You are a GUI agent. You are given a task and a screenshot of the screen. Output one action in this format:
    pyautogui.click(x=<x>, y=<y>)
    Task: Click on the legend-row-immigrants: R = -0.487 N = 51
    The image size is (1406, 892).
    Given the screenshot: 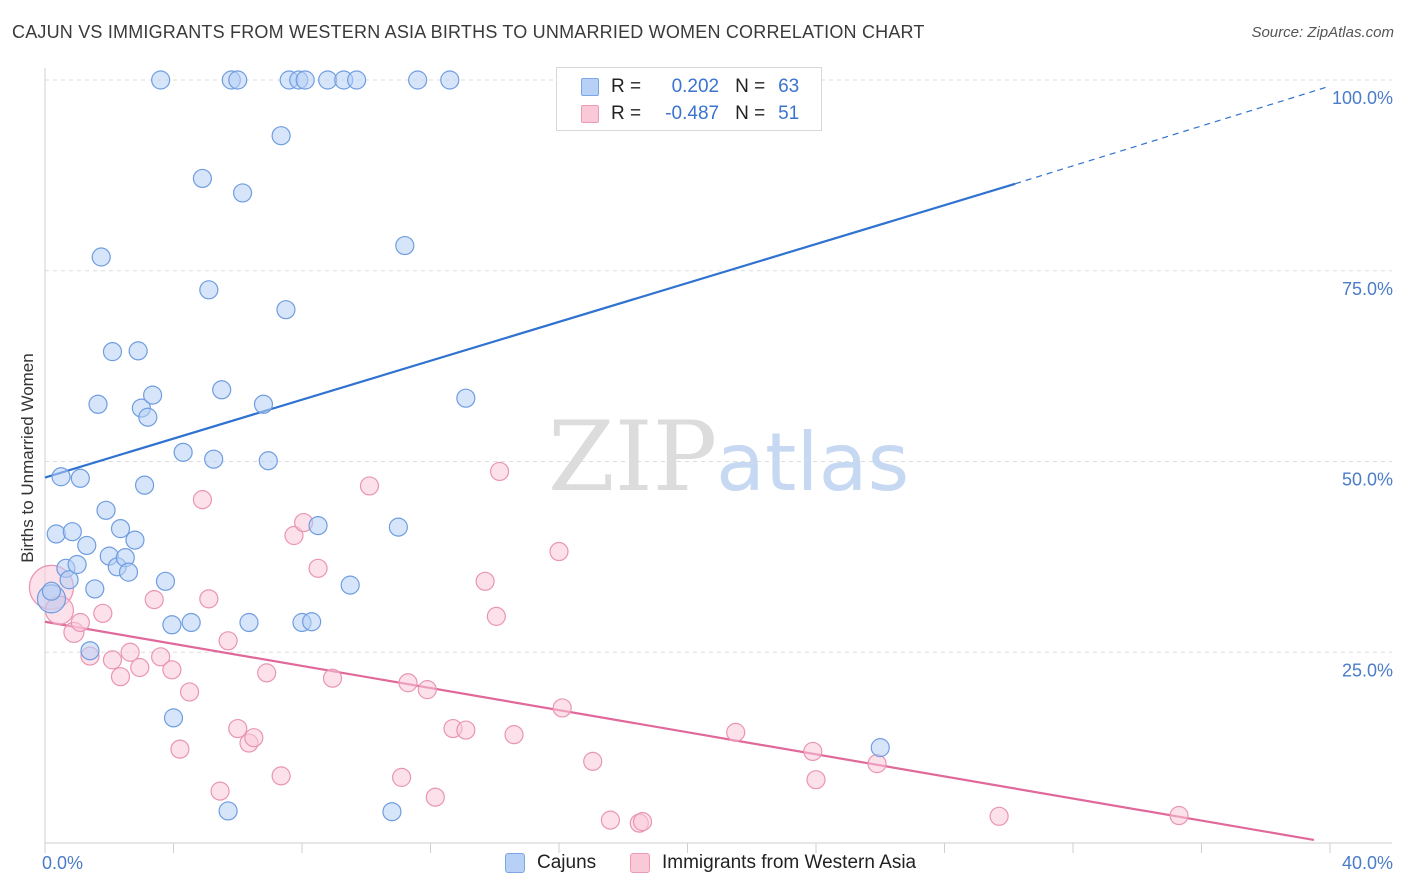 What is the action you would take?
    pyautogui.click(x=690, y=114)
    